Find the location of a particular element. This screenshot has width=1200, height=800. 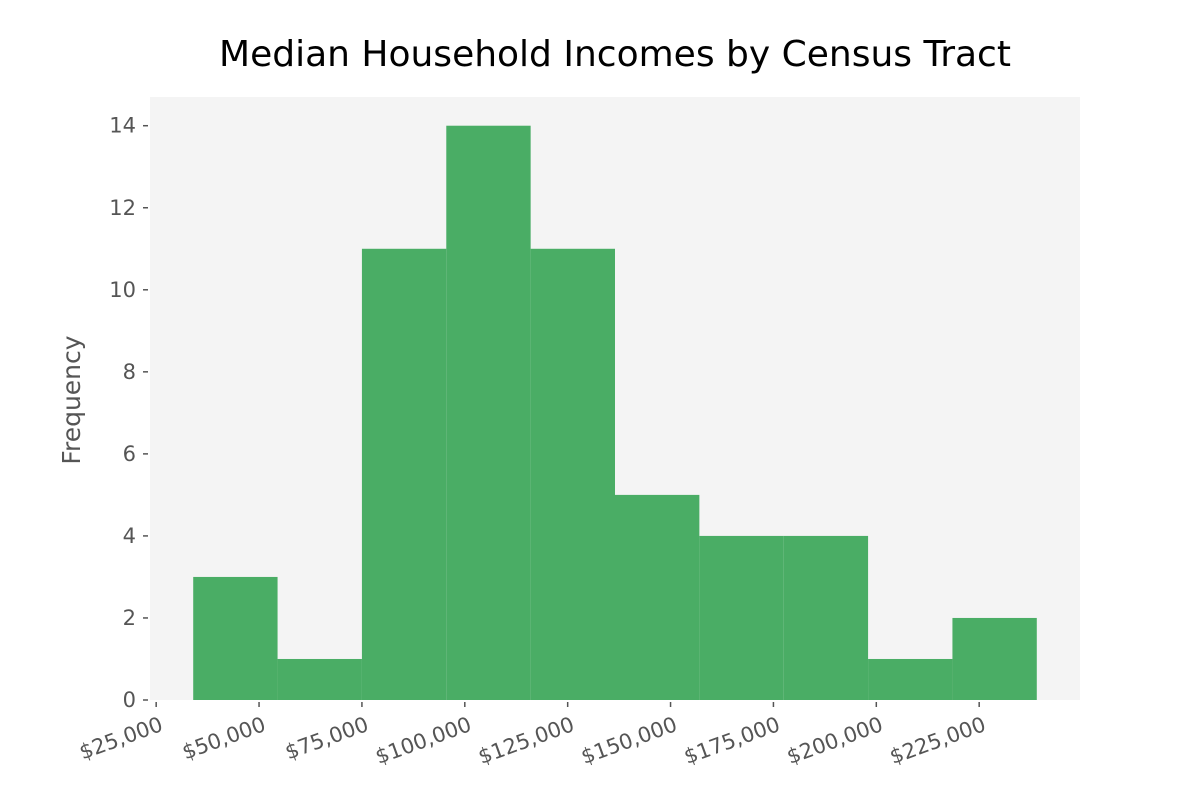

y-tick-label: 14 is located at coordinates (122, 126).